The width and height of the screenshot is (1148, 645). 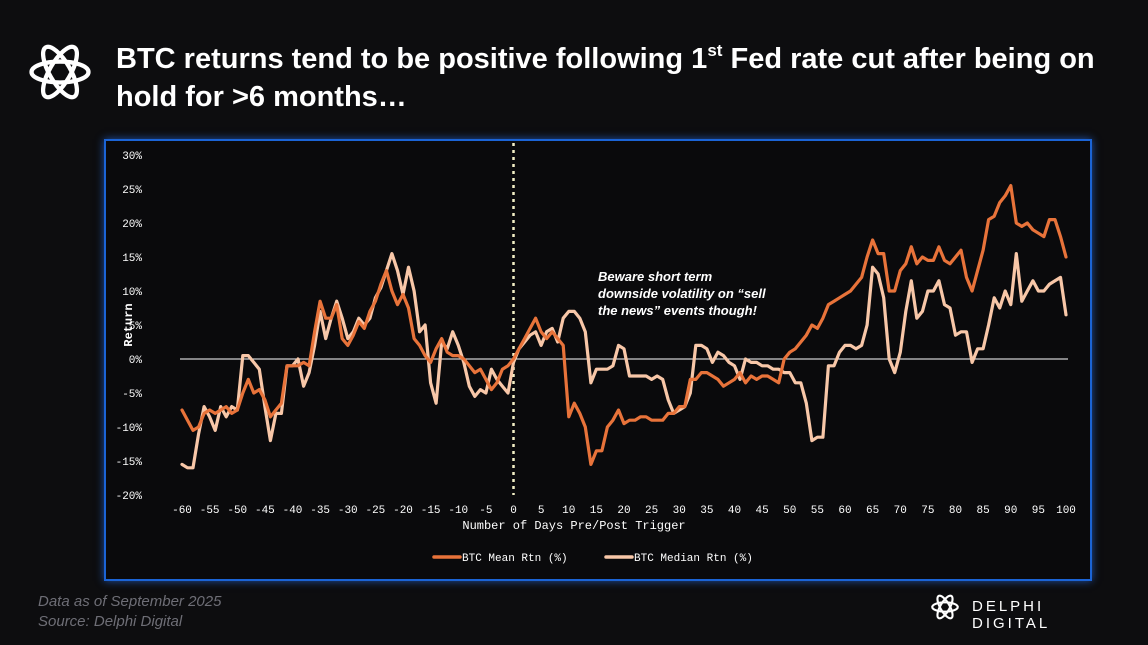 What do you see at coordinates (927, 511) in the screenshot?
I see `x-tick-label: 75` at bounding box center [927, 511].